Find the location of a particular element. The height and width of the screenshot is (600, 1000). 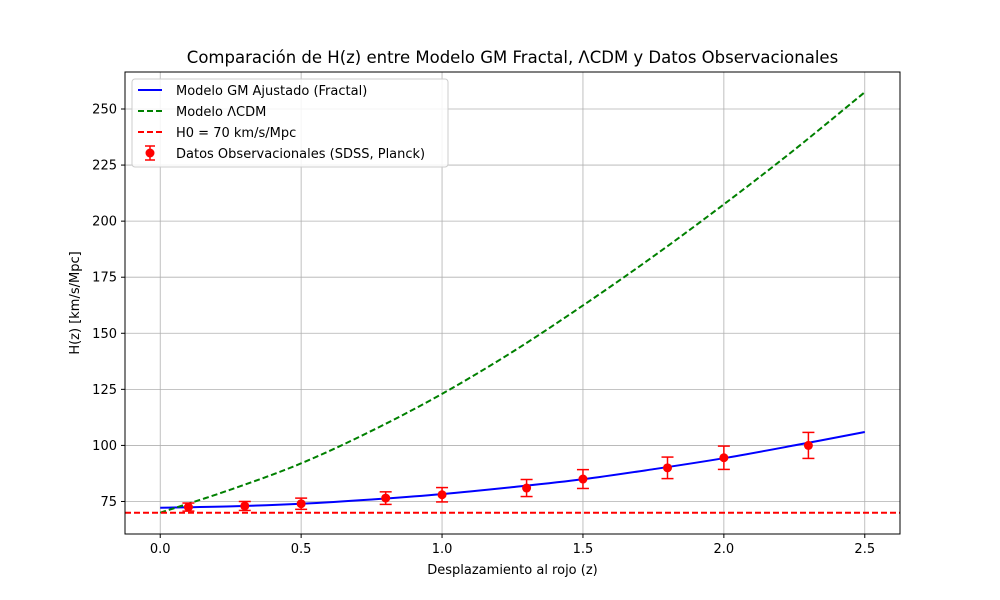

legend-label-lcdm: Modelo ΛCDM is located at coordinates (221, 112).